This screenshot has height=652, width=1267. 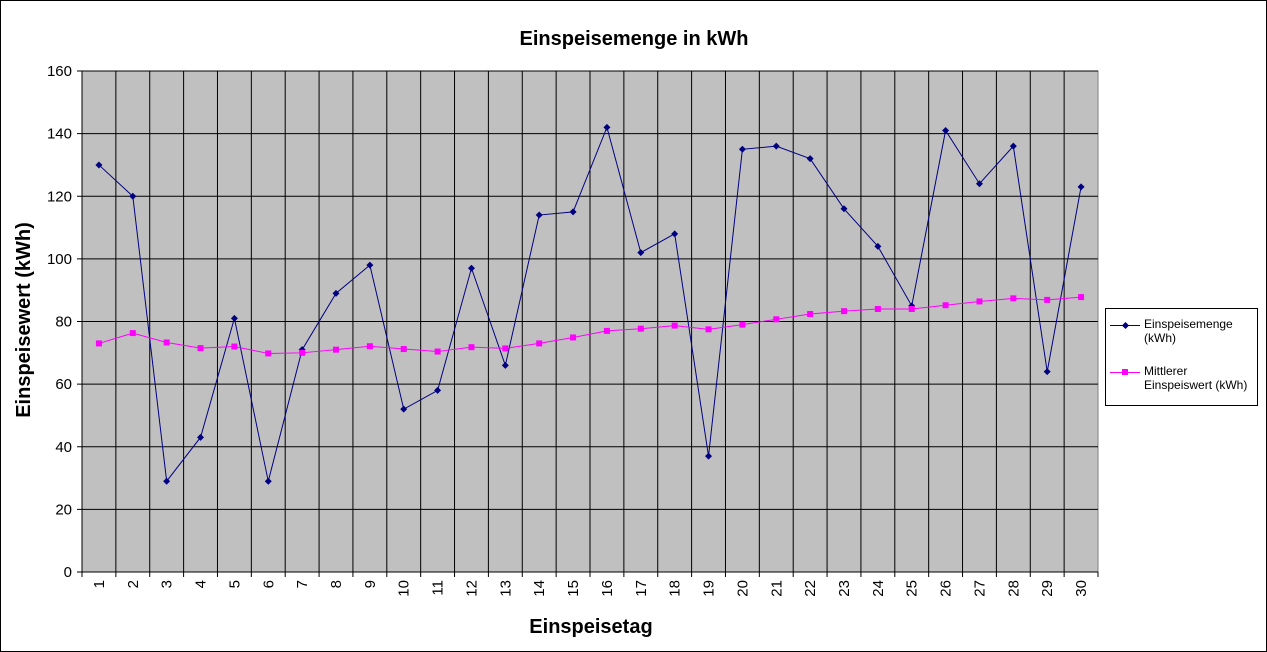 I want to click on y-tick-label: 120, so click(x=59, y=196).